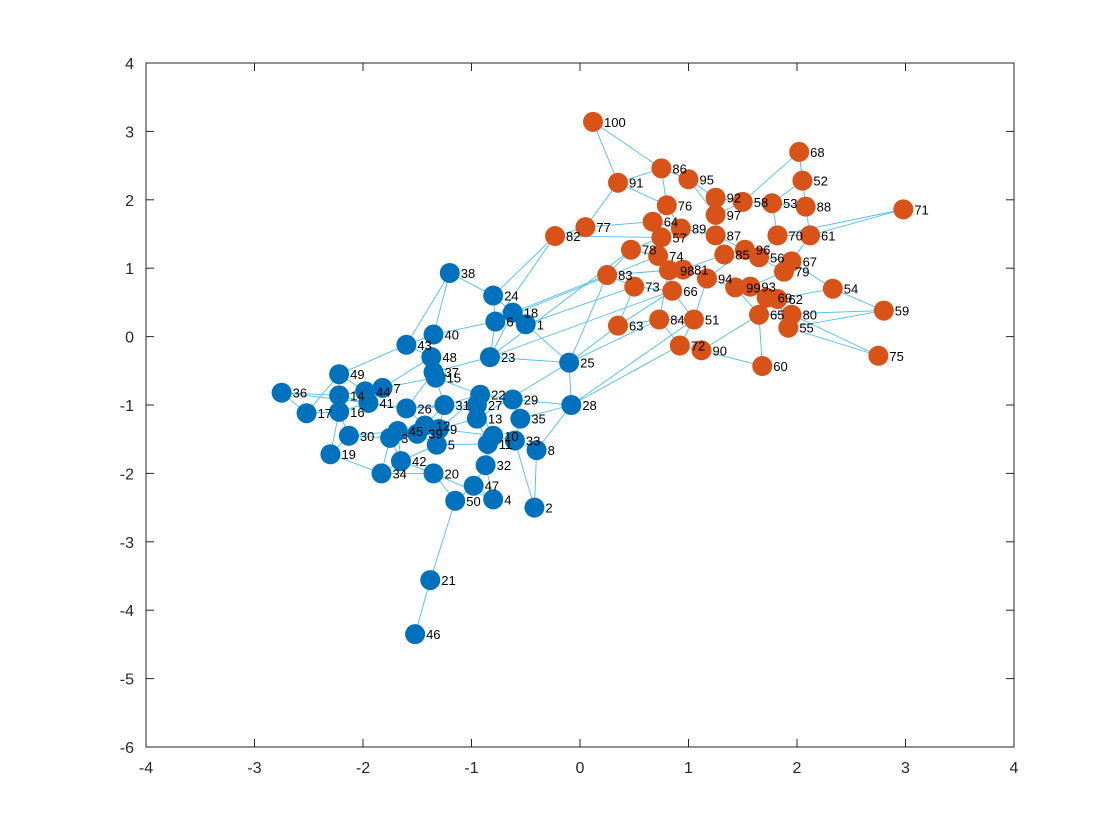  Describe the element at coordinates (921, 209) in the screenshot. I see `node-label-71: 71` at that location.